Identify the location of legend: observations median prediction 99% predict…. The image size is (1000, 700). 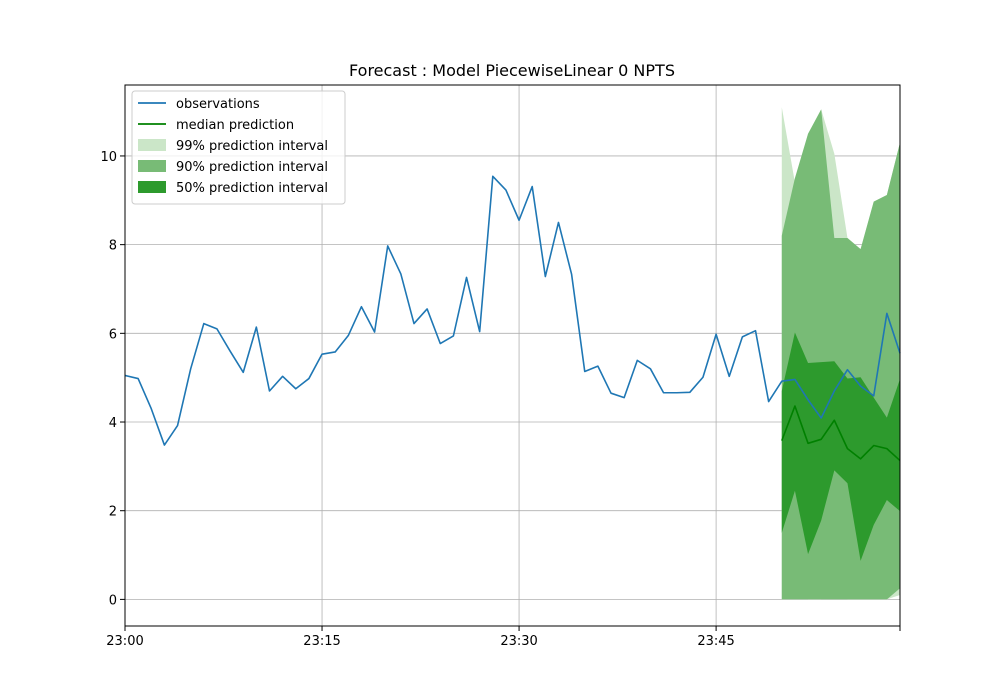
(238, 147).